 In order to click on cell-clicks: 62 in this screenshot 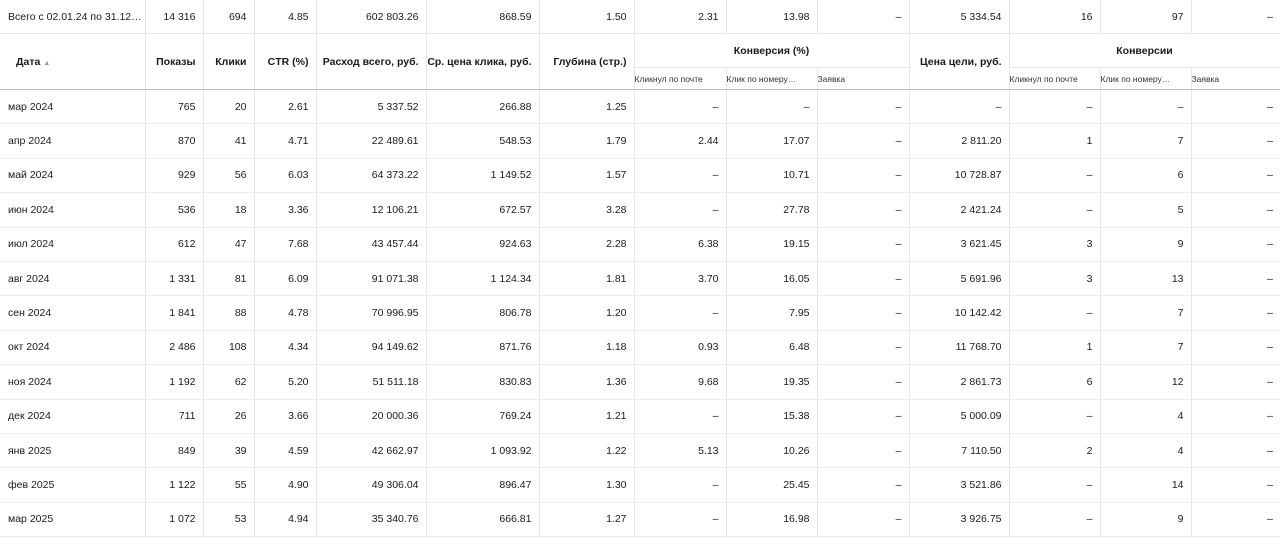, I will do `click(228, 382)`.